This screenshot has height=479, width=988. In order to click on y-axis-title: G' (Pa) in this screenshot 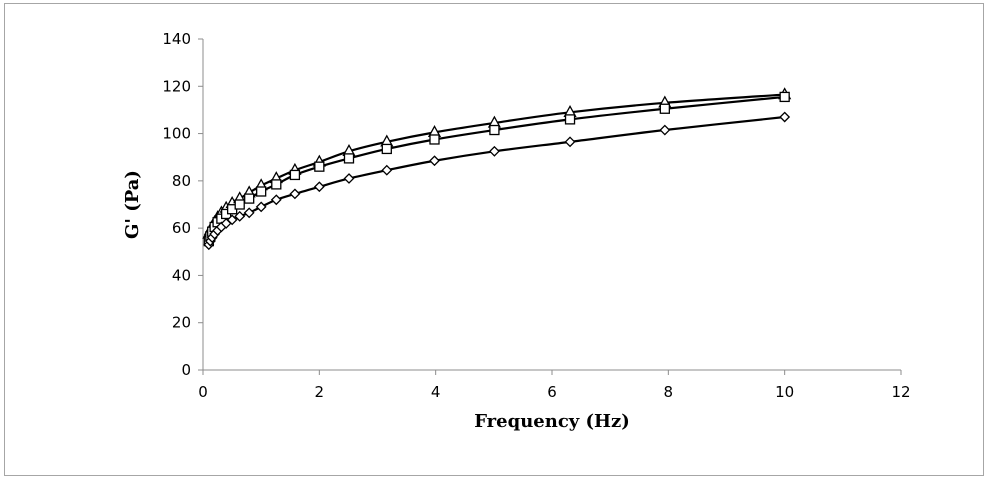, I will do `click(132, 204)`.